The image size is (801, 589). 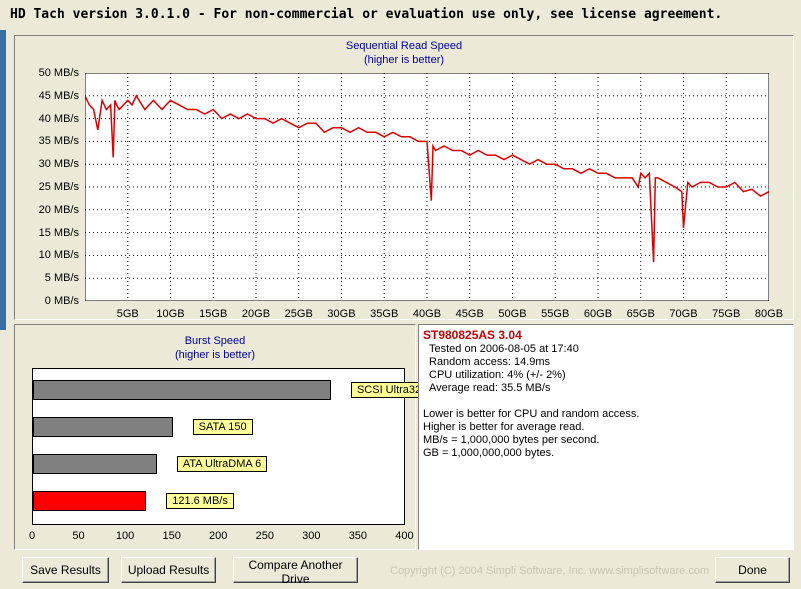 What do you see at coordinates (256, 314) in the screenshot?
I see `x-tick-label: 20GB` at bounding box center [256, 314].